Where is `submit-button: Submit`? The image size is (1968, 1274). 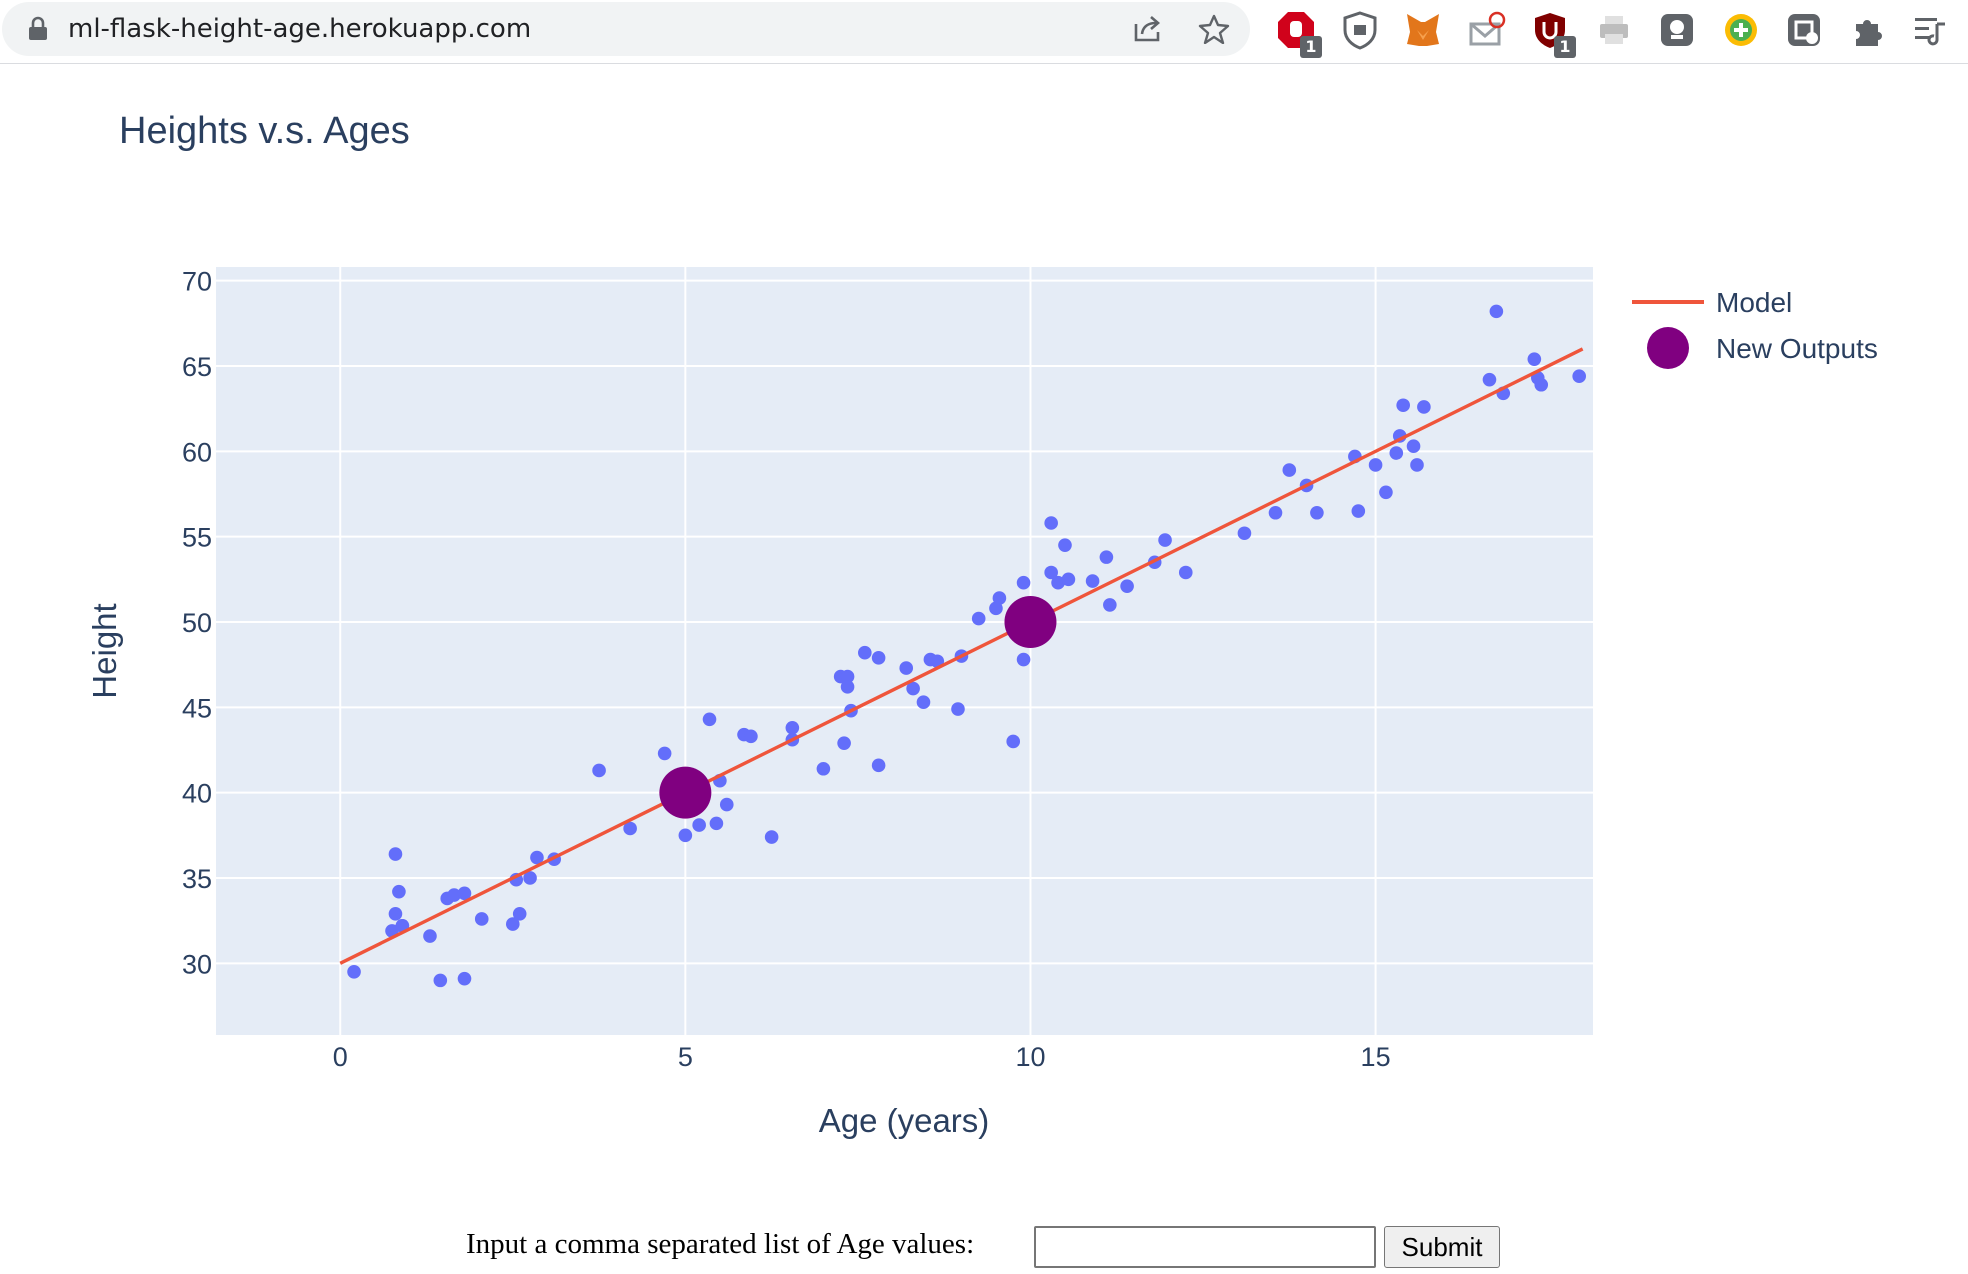 submit-button: Submit is located at coordinates (1442, 1247).